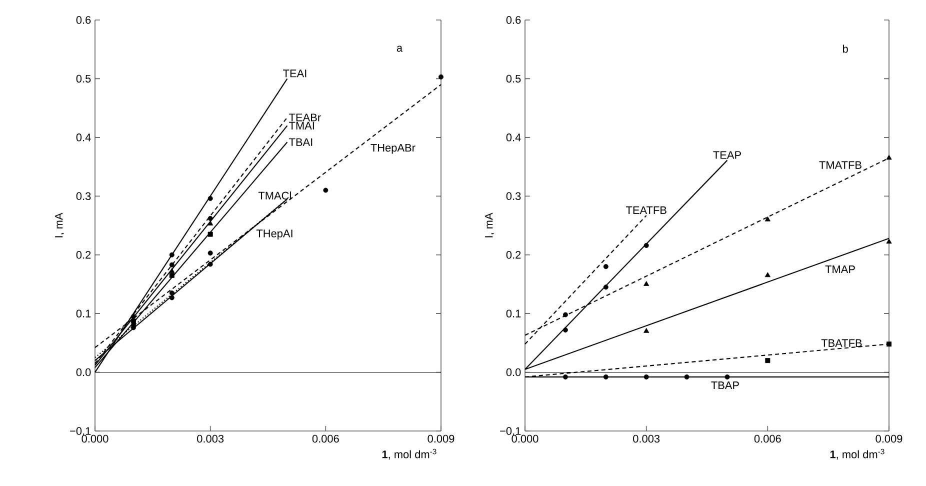 The height and width of the screenshot is (486, 926). What do you see at coordinates (301, 126) in the screenshot?
I see `series-label: TMAI` at bounding box center [301, 126].